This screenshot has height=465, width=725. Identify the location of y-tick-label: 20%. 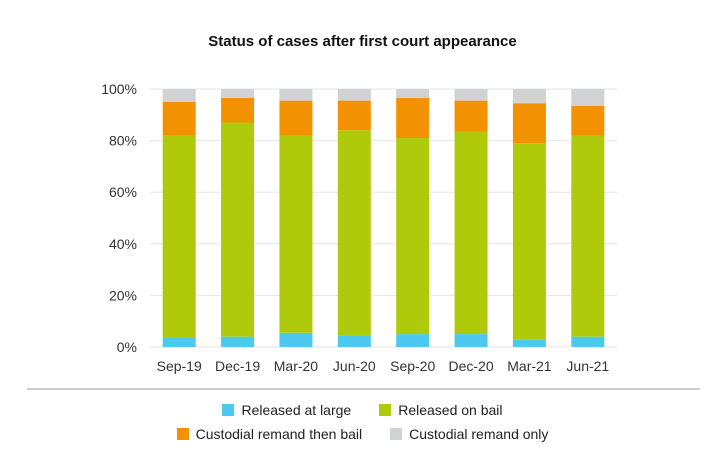
(123, 295).